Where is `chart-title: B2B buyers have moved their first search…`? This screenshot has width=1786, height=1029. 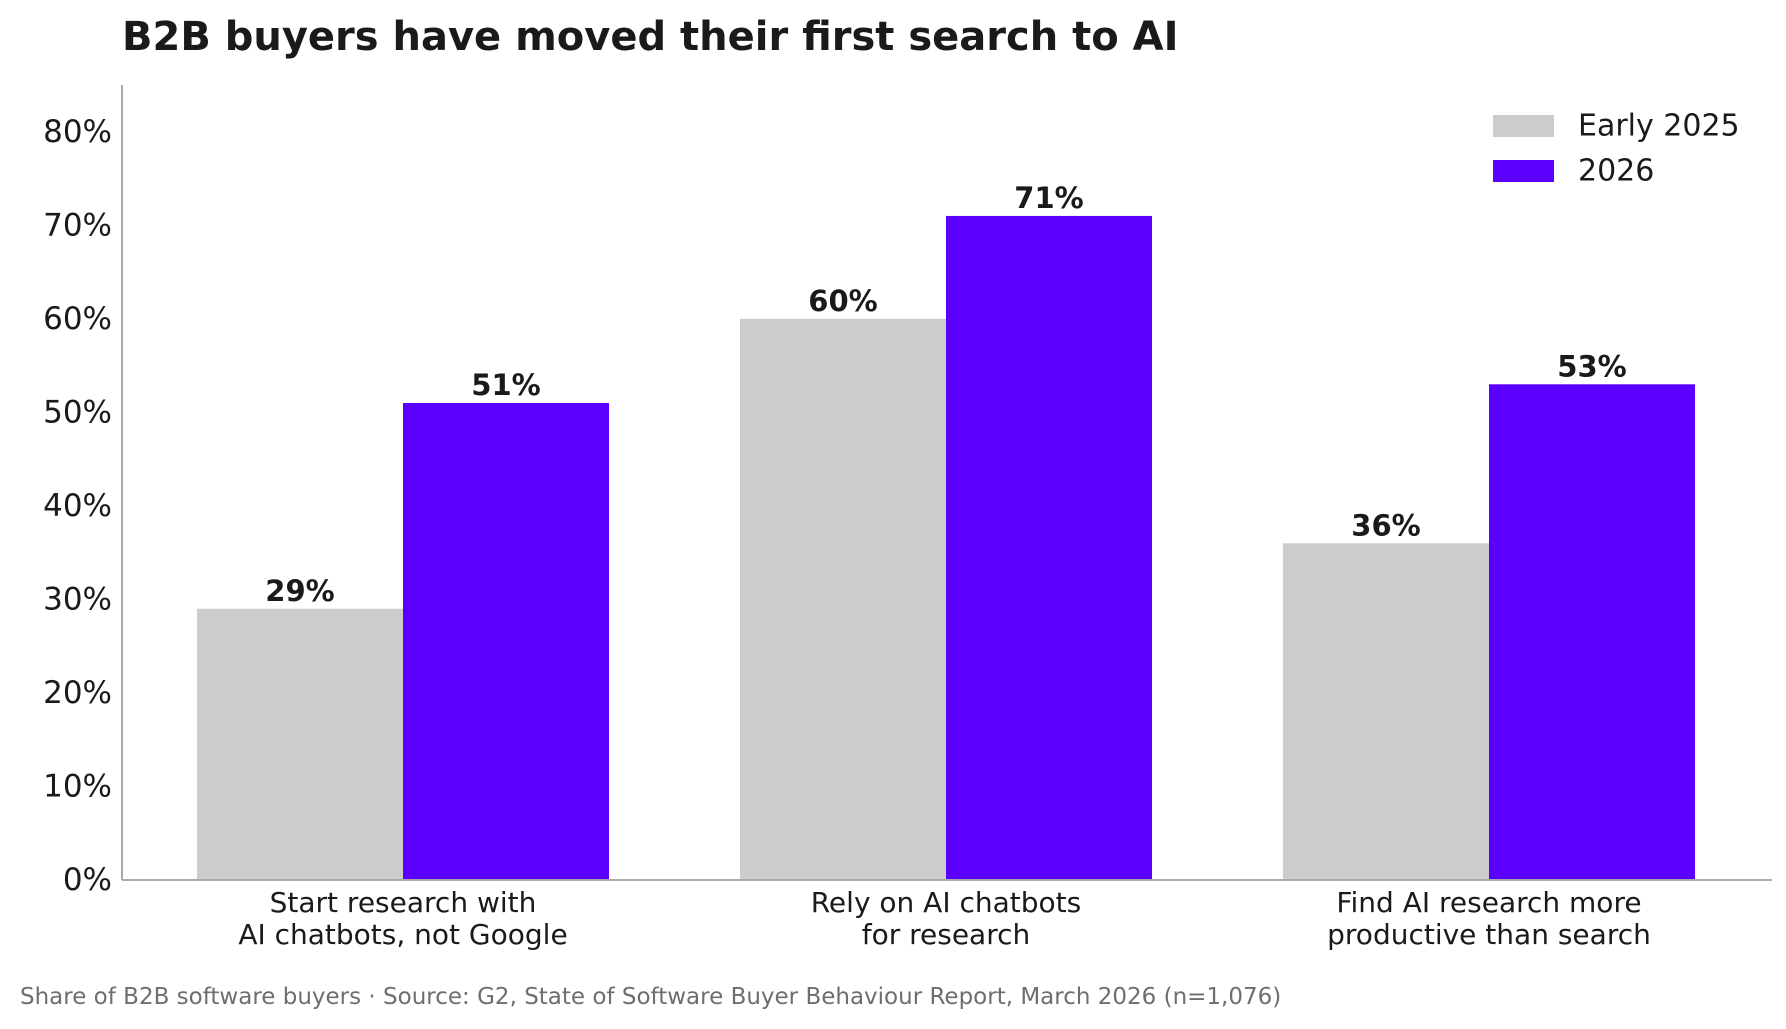 chart-title: B2B buyers have moved their first search… is located at coordinates (650, 37).